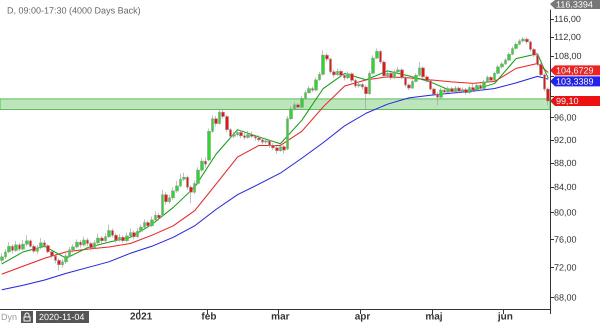 Image resolution: width=600 pixels, height=323 pixels. What do you see at coordinates (567, 101) in the screenshot?
I see `text: 99,10` at bounding box center [567, 101].